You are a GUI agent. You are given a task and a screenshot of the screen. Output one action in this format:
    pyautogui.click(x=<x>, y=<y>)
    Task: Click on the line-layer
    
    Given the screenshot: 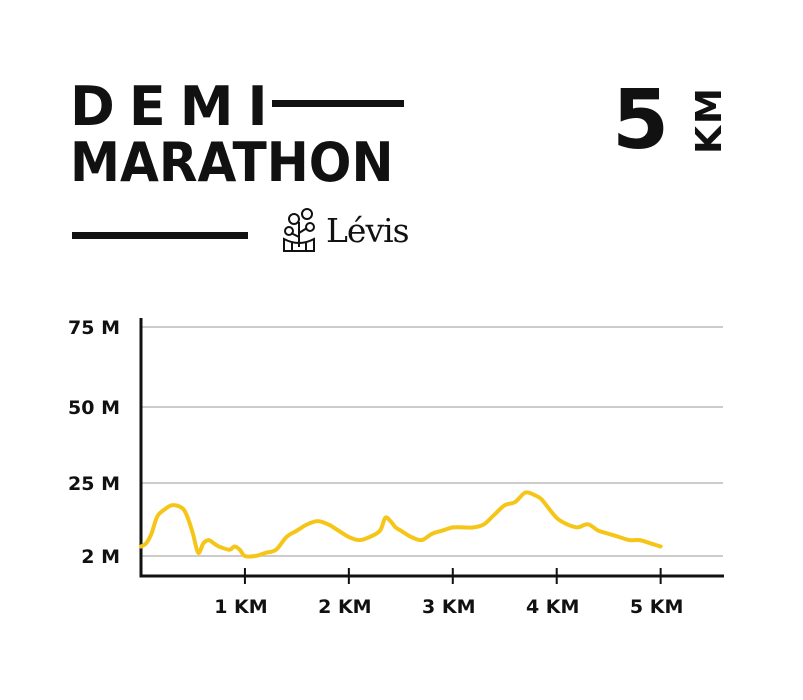 What is the action you would take?
    pyautogui.click(x=401, y=524)
    